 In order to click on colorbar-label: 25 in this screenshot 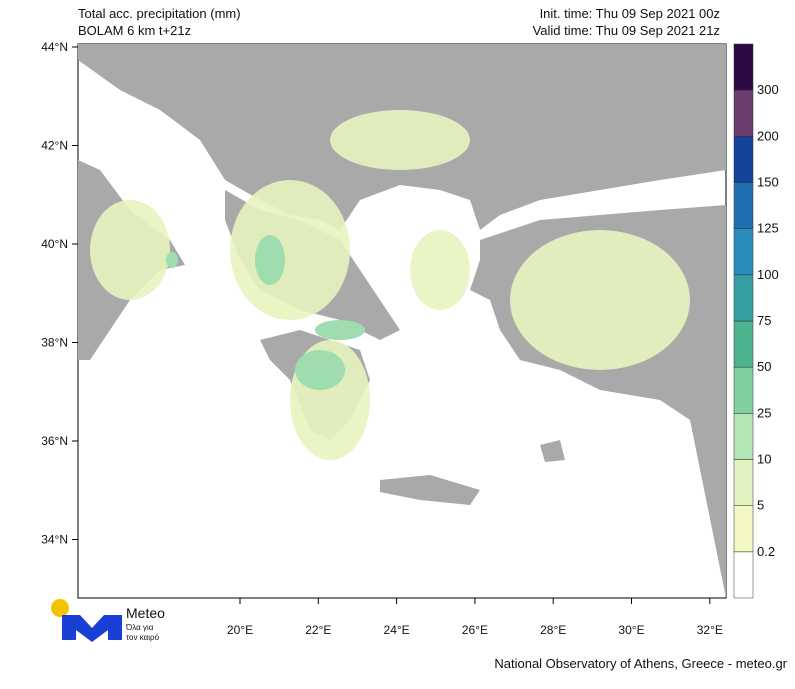, I will do `click(764, 412)`.